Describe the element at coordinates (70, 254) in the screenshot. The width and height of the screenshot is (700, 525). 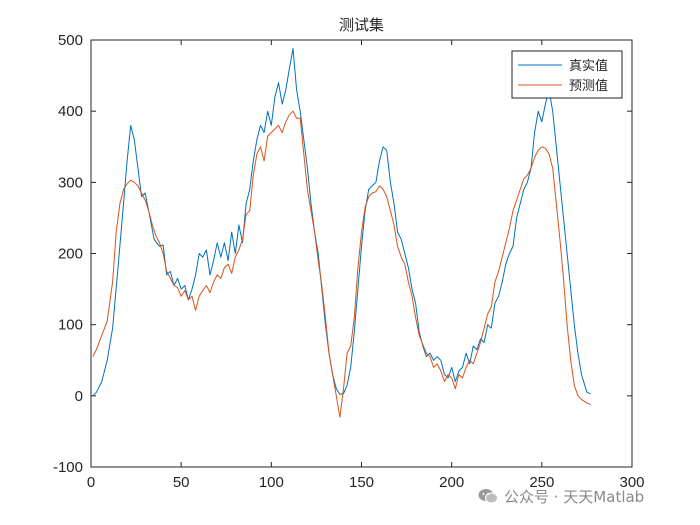
I see `y-tick-label: 200` at that location.